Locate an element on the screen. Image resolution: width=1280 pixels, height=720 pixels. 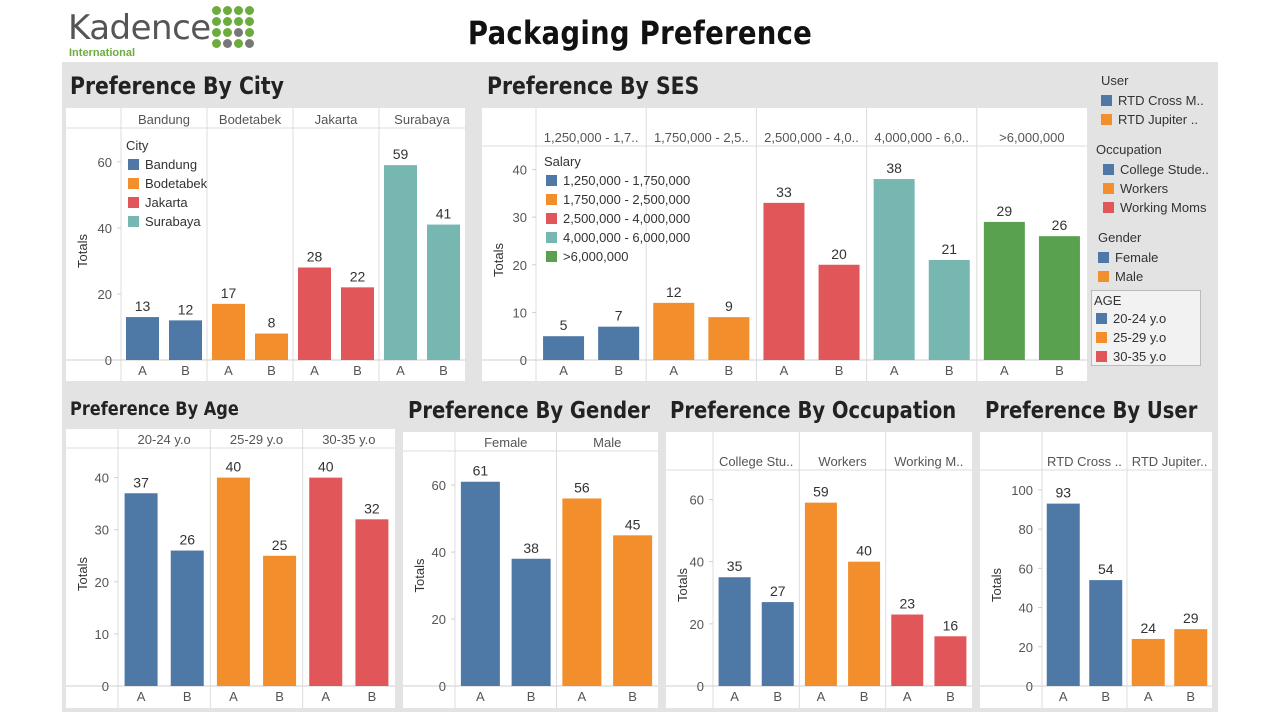
legend-item: RTD Cross M.. is located at coordinates (1152, 100).